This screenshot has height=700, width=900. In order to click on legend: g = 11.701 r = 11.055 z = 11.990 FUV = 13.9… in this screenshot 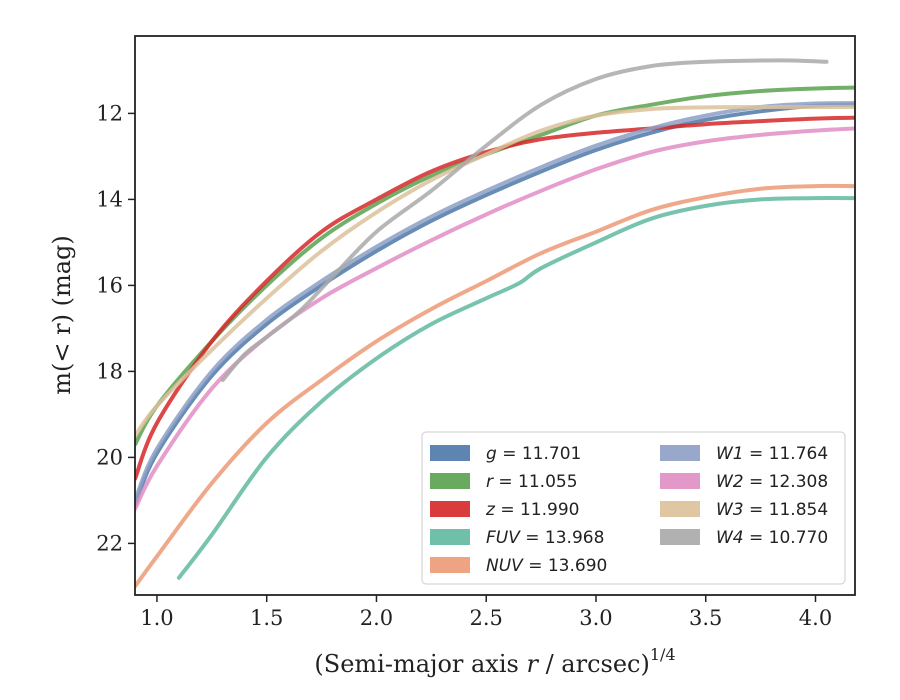, I will do `click(633, 508)`.